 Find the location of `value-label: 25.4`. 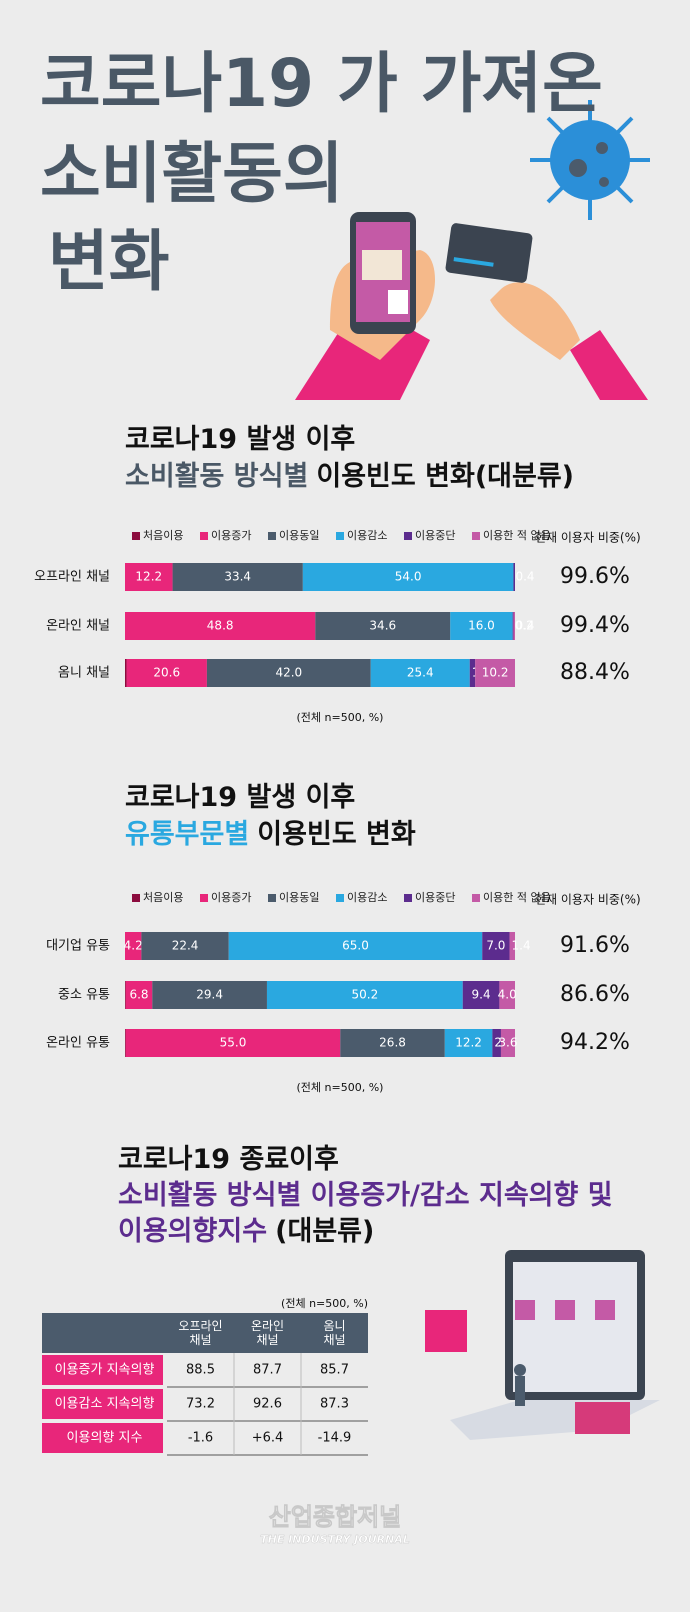

value-label: 25.4 is located at coordinates (420, 673).